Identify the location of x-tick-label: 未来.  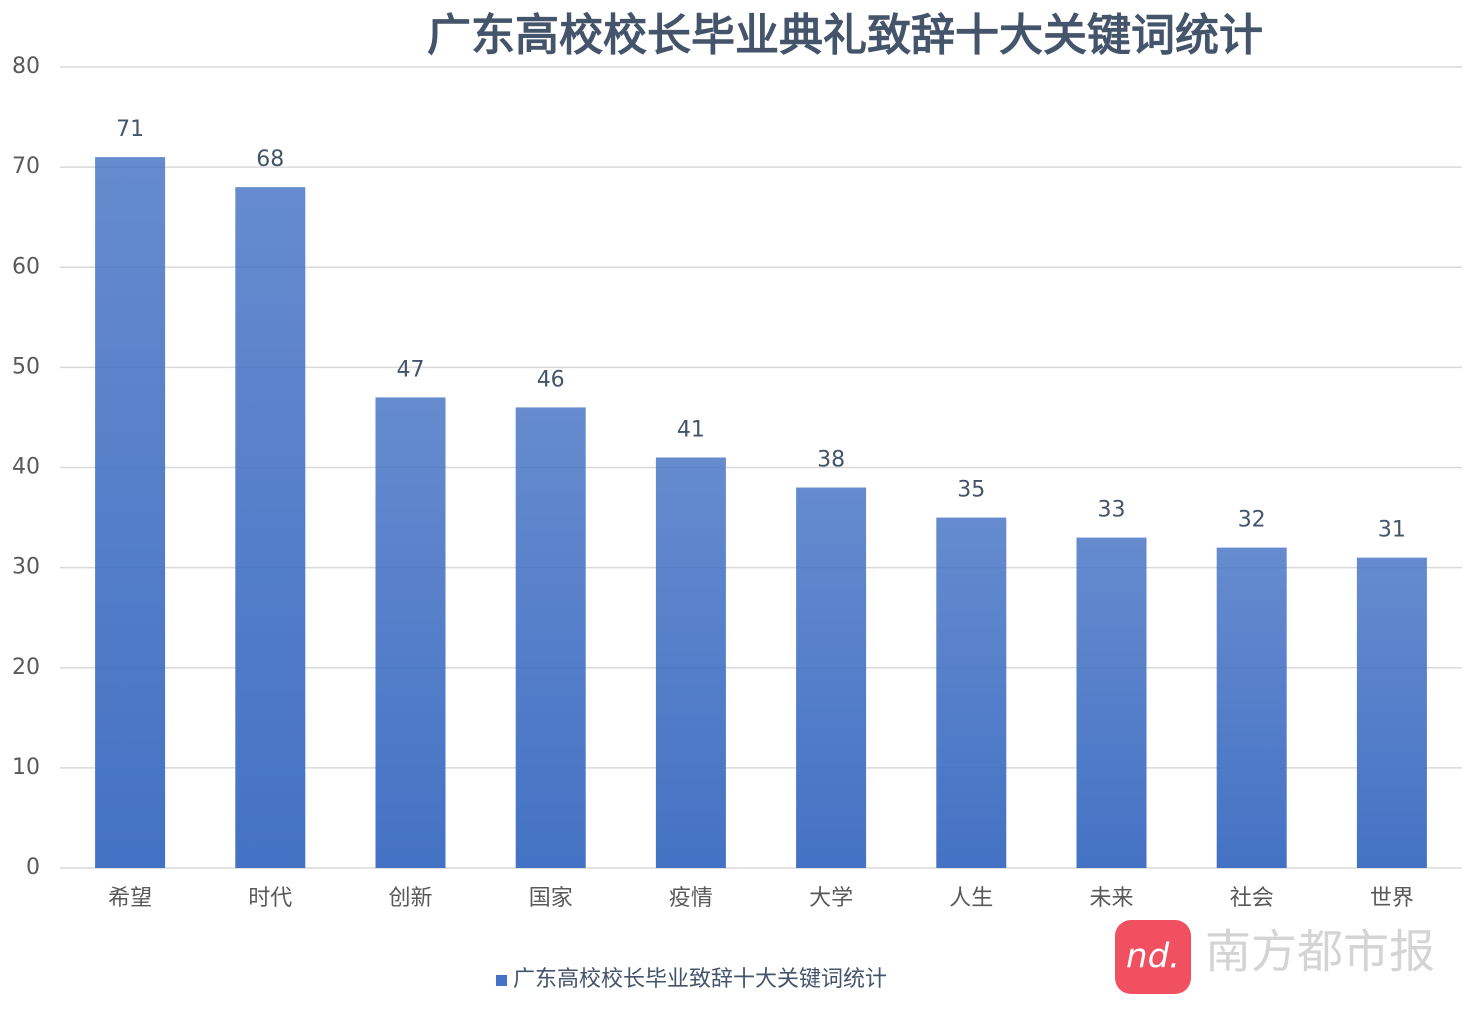
(1111, 898).